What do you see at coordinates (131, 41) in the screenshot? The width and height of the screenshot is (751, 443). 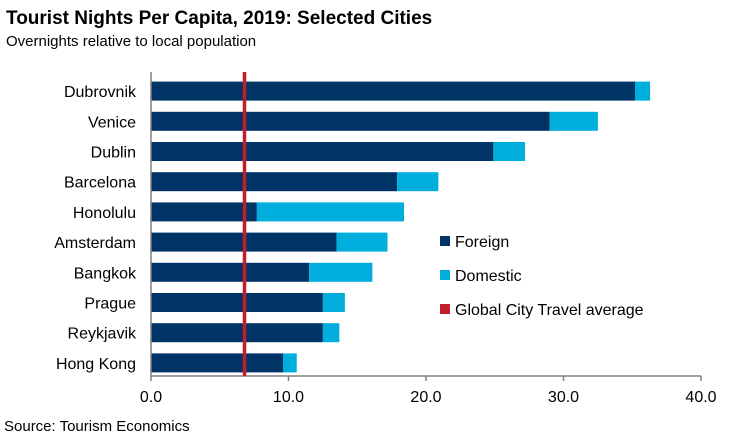 I see `chart-subtitle: Overnights relative to local population` at bounding box center [131, 41].